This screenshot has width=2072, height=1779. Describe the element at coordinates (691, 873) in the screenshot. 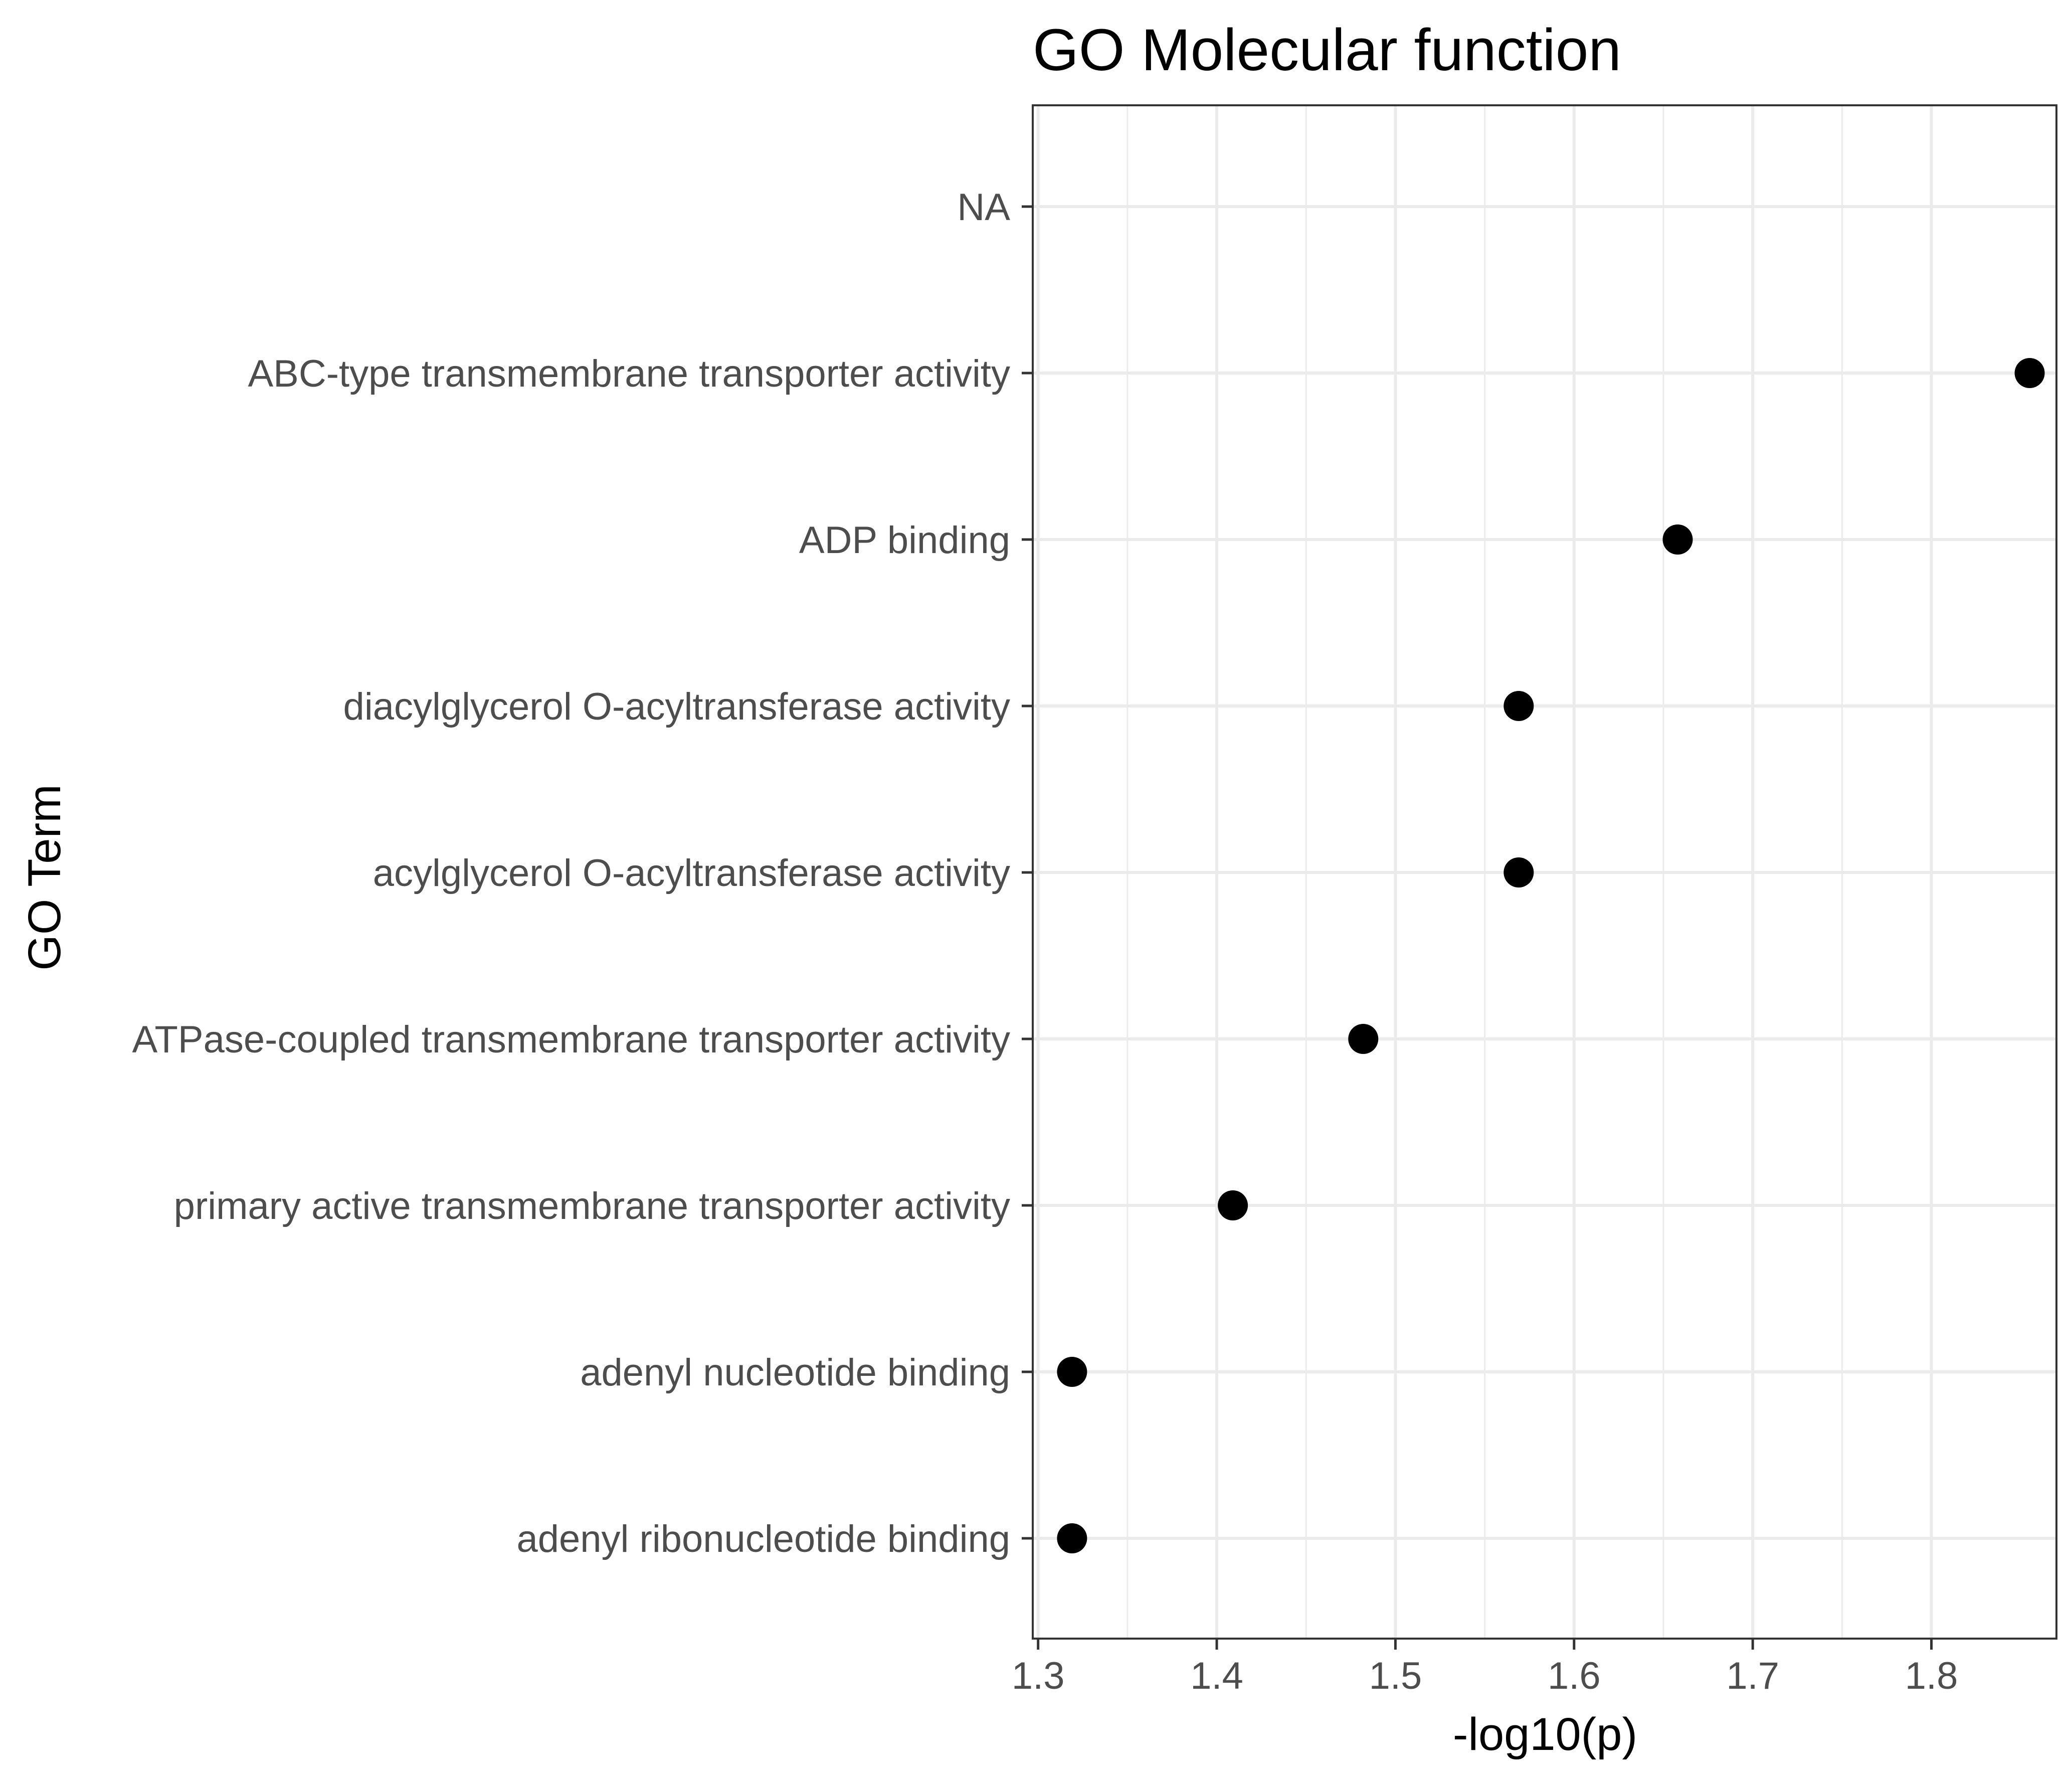

I see `y-tick-label: acylglycerol O-acyltransferase activity` at that location.